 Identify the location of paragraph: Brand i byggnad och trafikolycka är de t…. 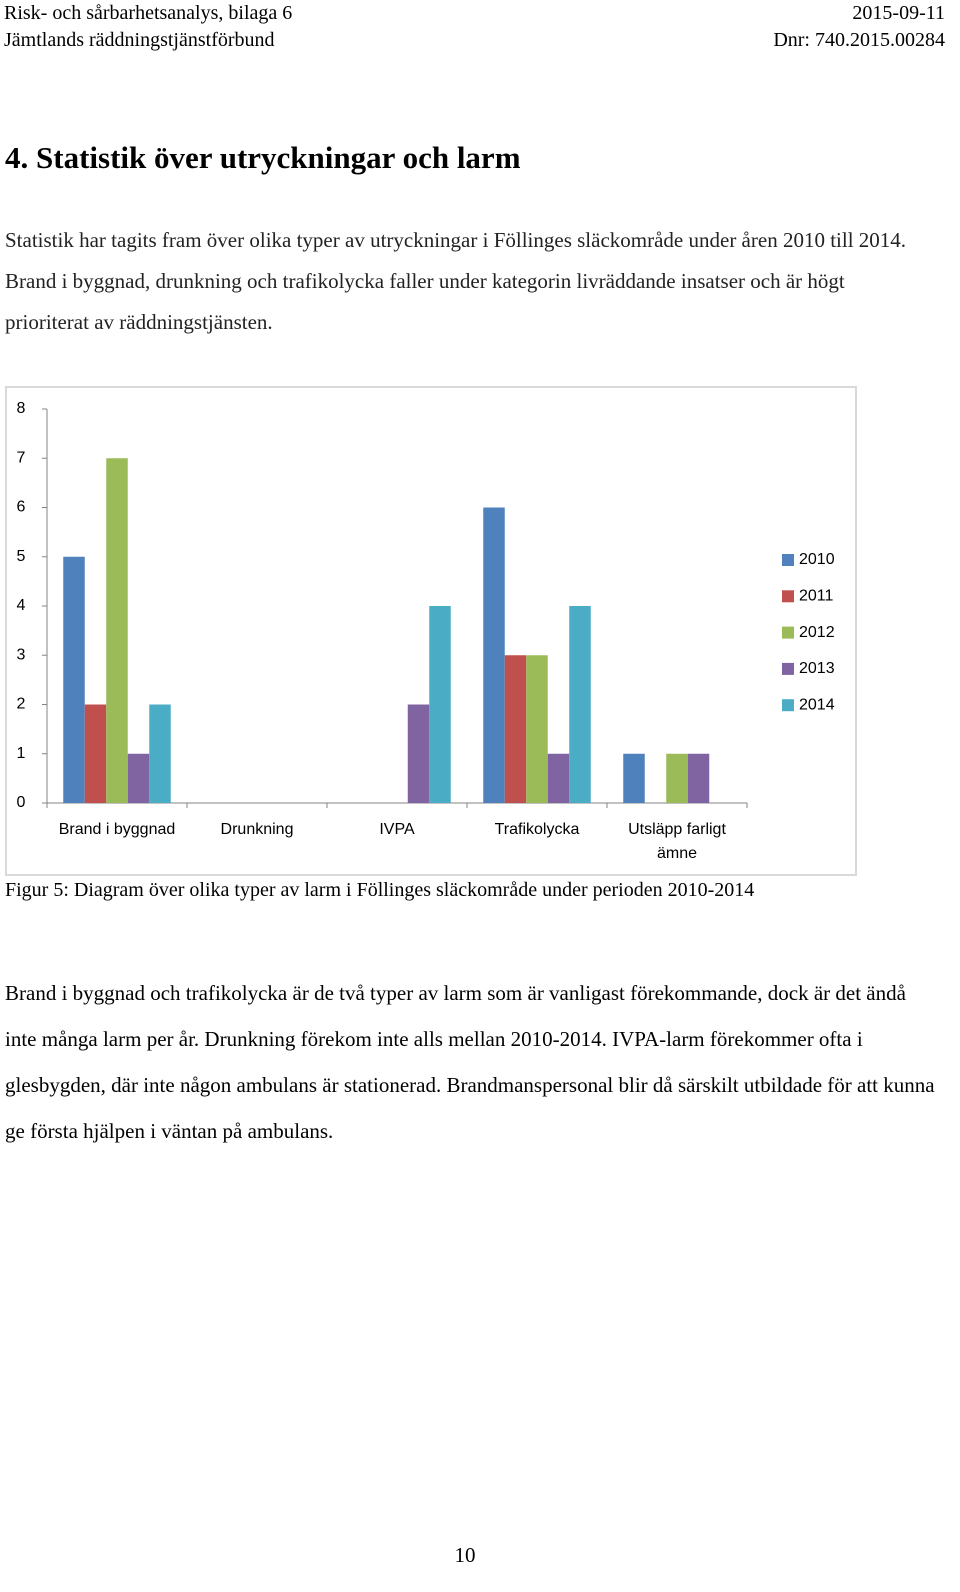
(470, 1062).